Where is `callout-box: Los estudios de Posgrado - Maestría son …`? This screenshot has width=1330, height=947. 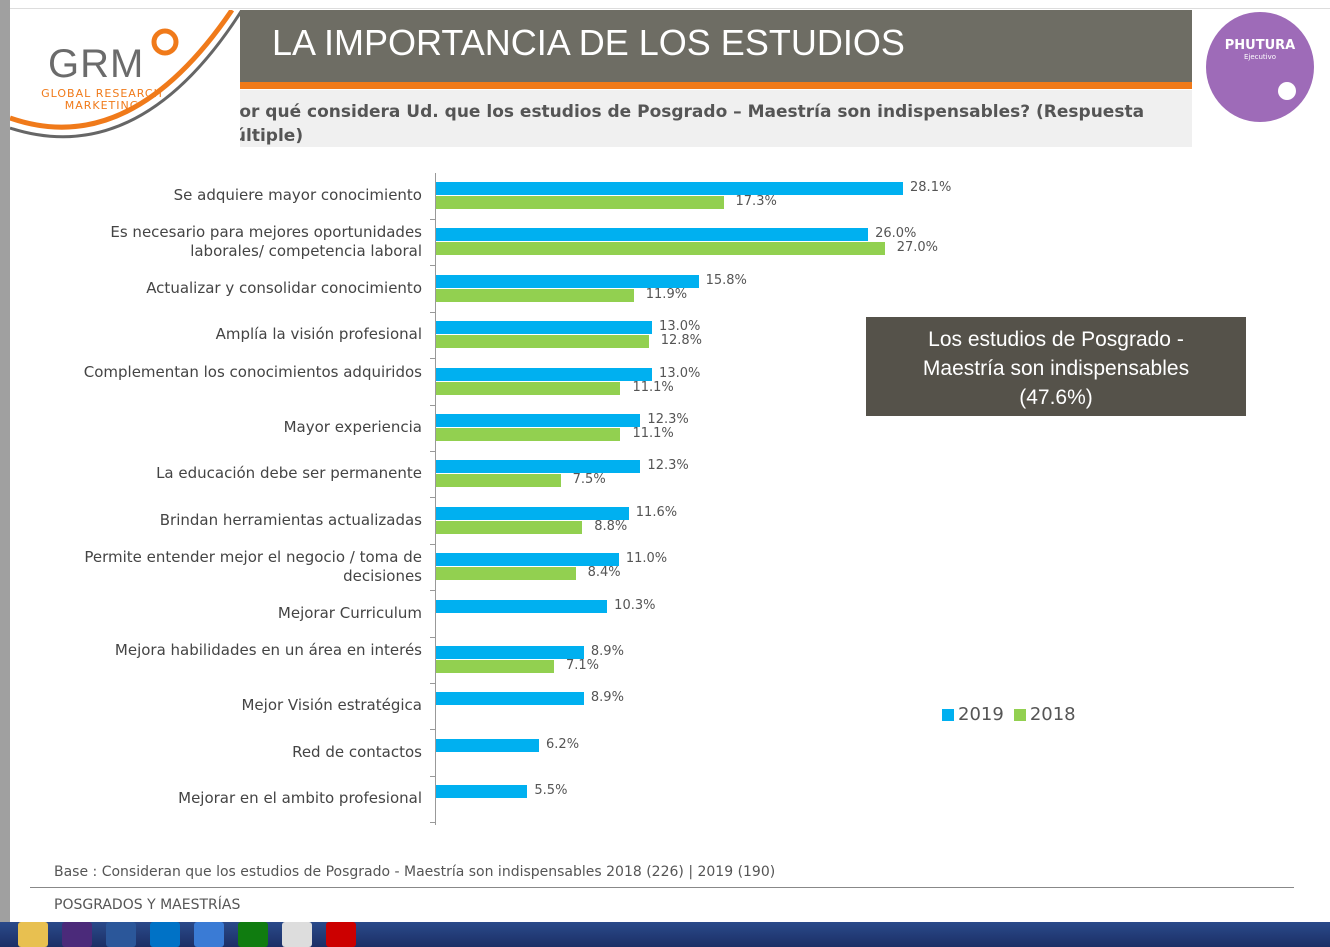
callout-box: Los estudios de Posgrado - Maestría son … is located at coordinates (1056, 366).